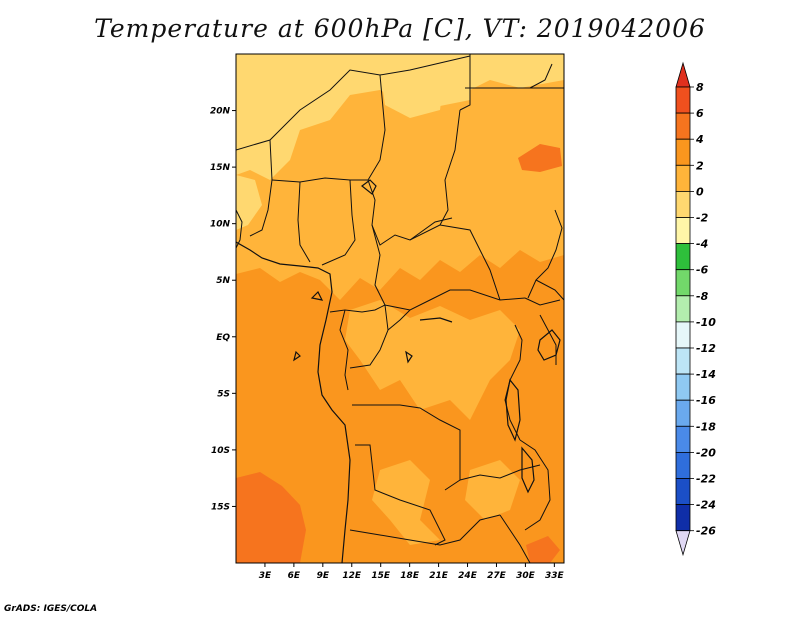 This screenshot has height=618, width=800. I want to click on colorbar: 8 6 4 2 0 -2 -4 -6 -8 -10 -12 -14 -16 -18 -20 -22 -24 -26, so click(695, 309).